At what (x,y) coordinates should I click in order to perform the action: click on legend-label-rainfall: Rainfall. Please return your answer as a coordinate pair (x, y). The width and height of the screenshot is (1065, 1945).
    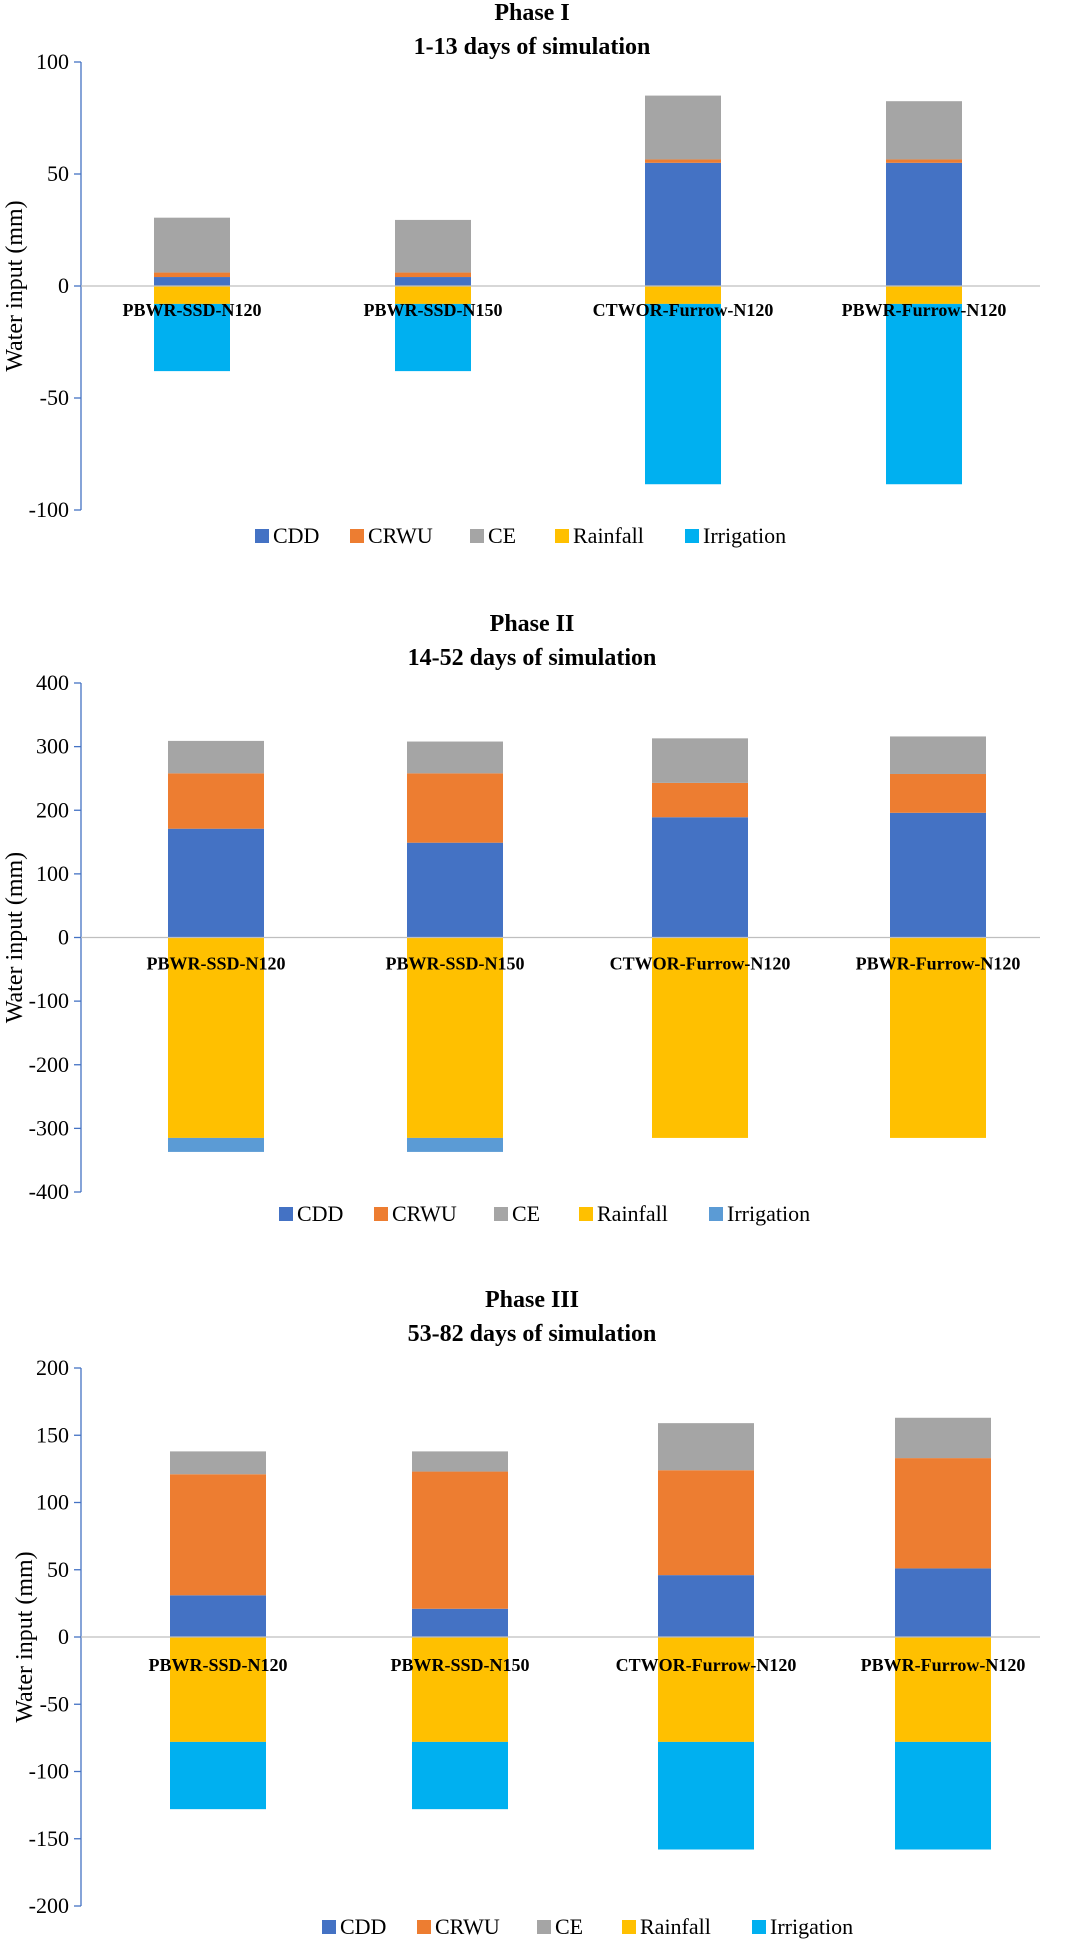
    Looking at the image, I should click on (608, 535).